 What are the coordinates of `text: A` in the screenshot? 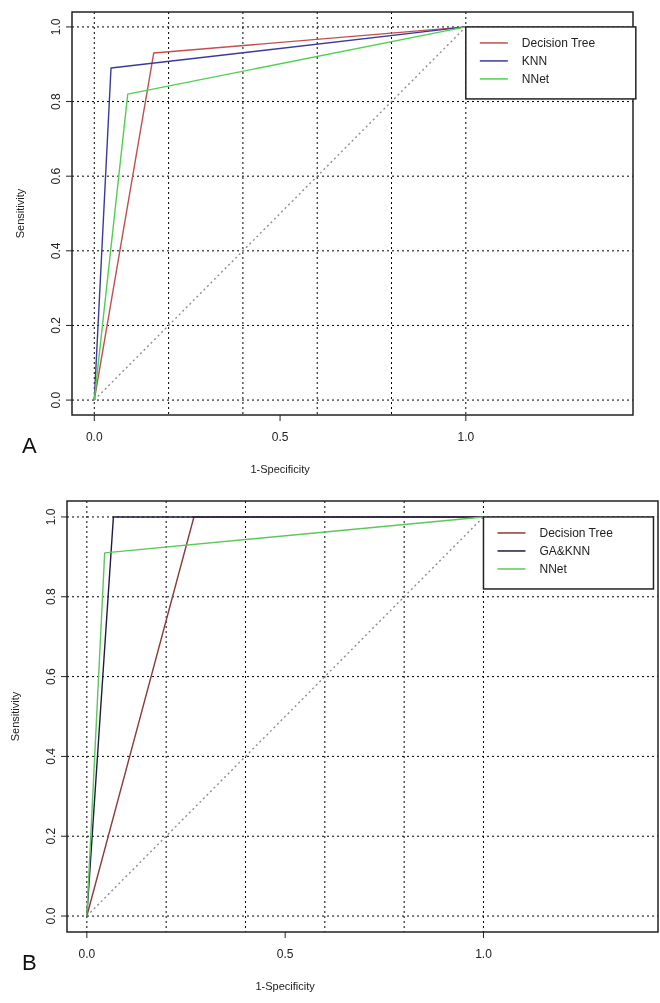 It's located at (29, 445).